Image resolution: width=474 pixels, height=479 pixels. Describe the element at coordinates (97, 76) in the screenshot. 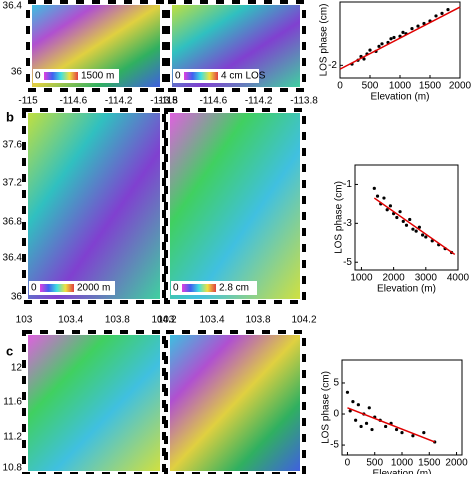

I see `colorbar-max: 1500 m` at that location.